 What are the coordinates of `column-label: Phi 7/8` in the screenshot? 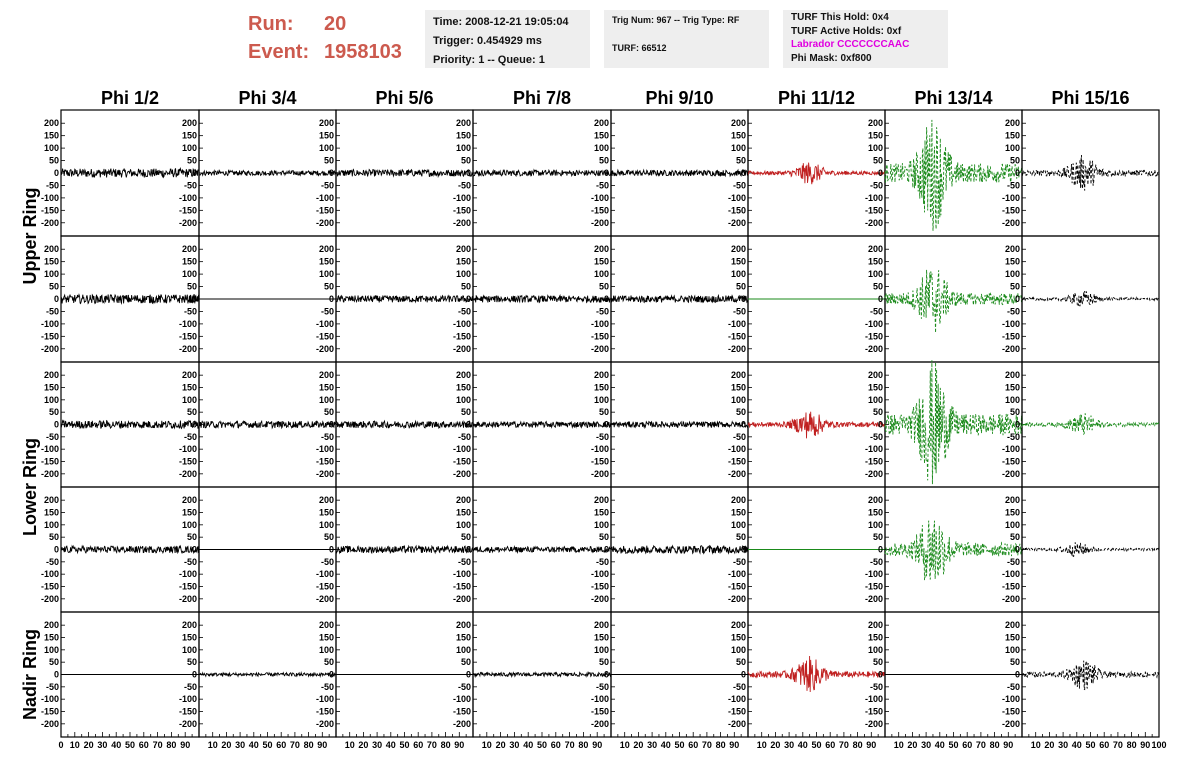 It's located at (542, 98).